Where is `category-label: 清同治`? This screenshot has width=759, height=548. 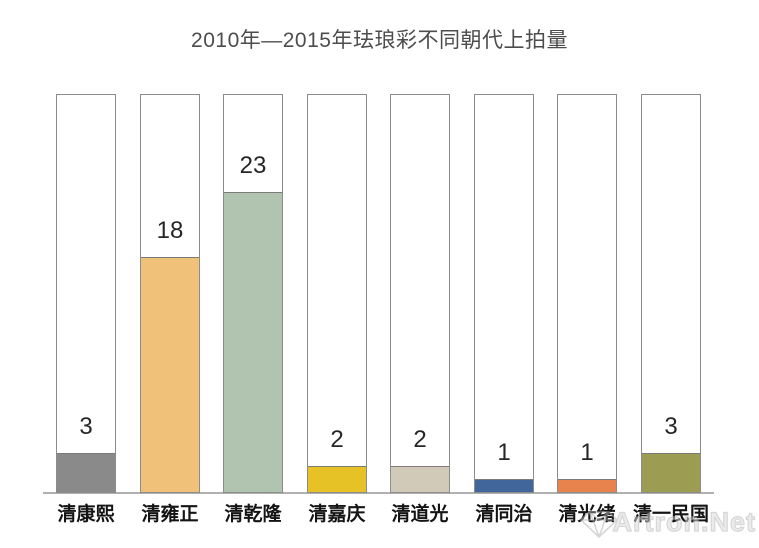 category-label: 清同治 is located at coordinates (504, 514).